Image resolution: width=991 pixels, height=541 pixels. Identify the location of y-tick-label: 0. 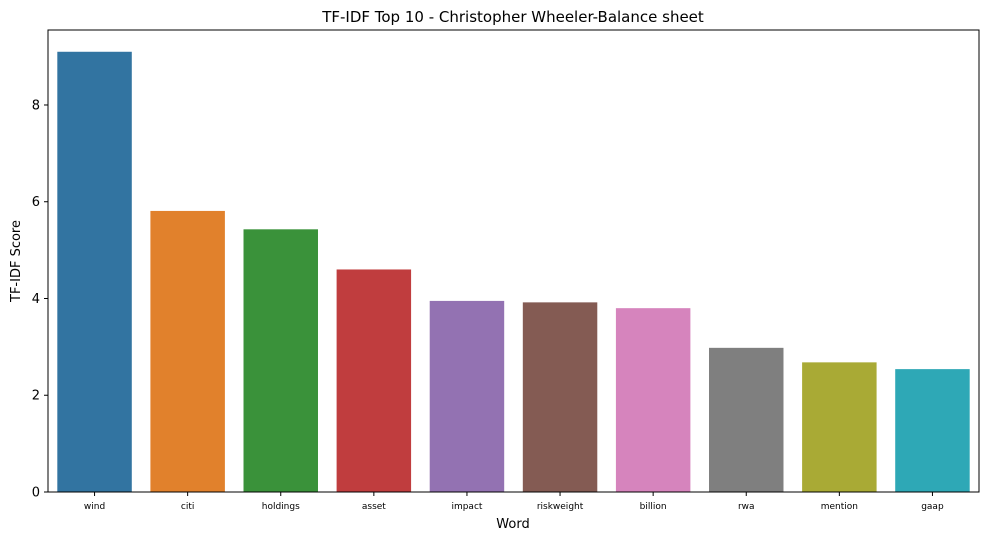
(36, 493).